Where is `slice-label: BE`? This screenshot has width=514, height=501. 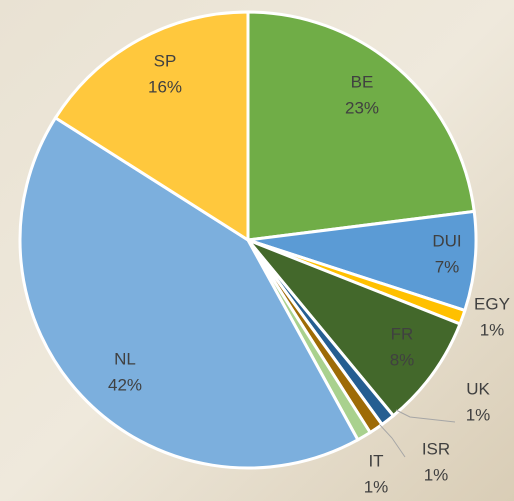 slice-label: BE is located at coordinates (362, 81).